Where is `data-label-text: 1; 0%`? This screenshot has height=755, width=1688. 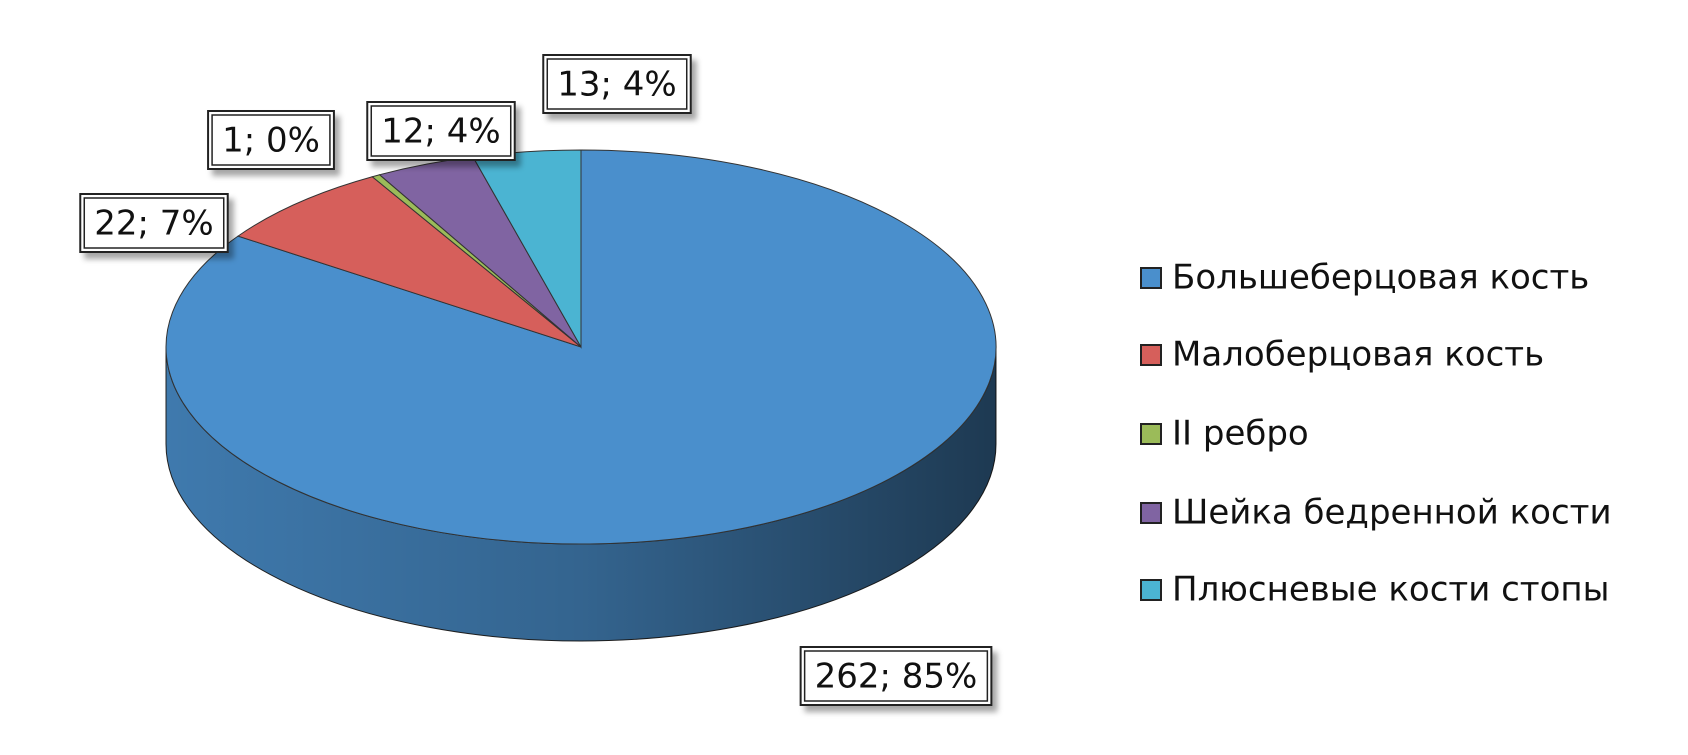 data-label-text: 1; 0% is located at coordinates (271, 141).